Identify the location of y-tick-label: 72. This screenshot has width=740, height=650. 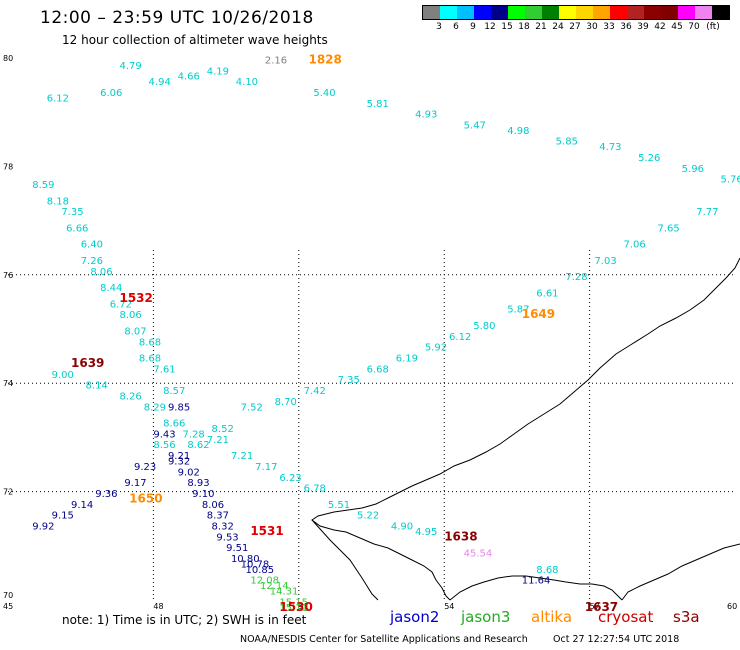
(8, 492).